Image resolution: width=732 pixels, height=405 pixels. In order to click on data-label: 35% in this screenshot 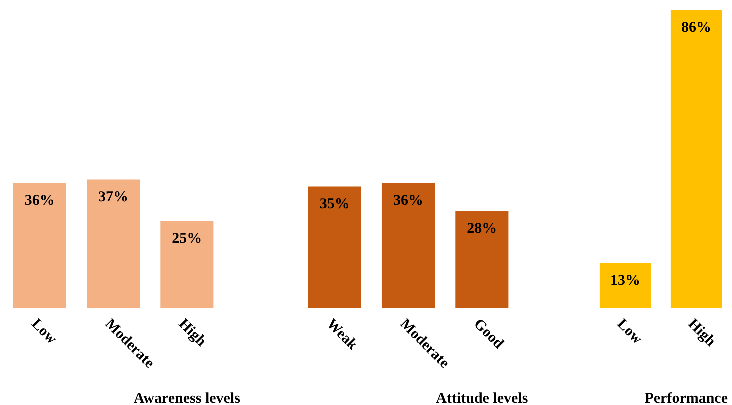, I will do `click(335, 204)`.